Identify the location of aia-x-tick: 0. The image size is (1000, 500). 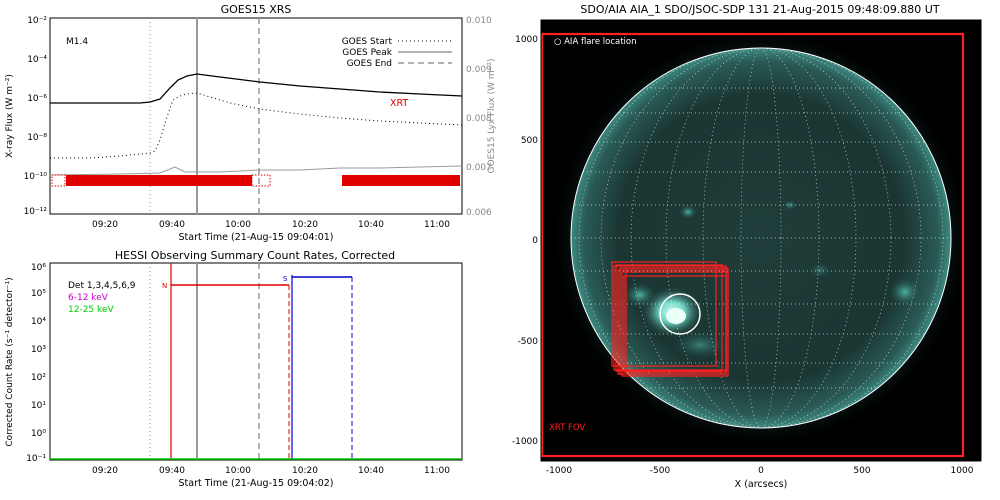
(761, 471).